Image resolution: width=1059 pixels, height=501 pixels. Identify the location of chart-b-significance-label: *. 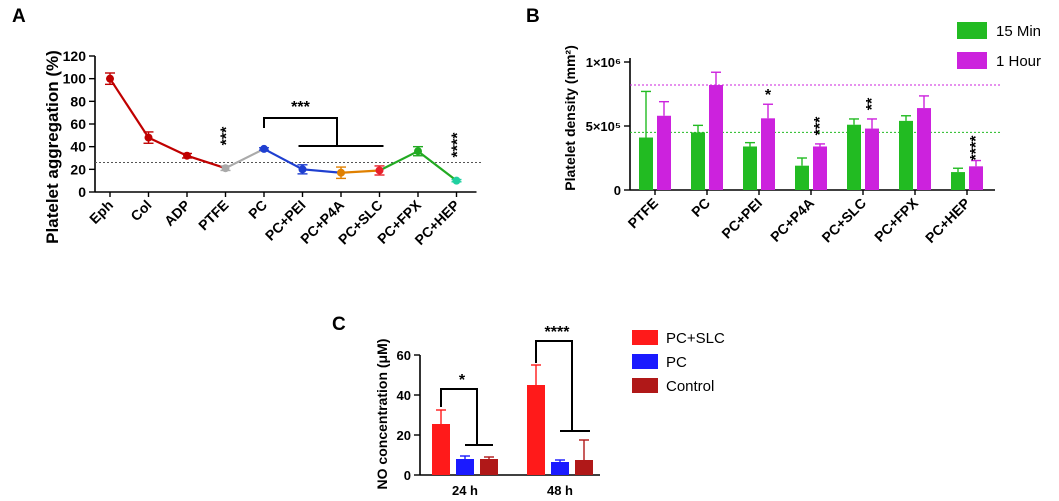
(768, 95).